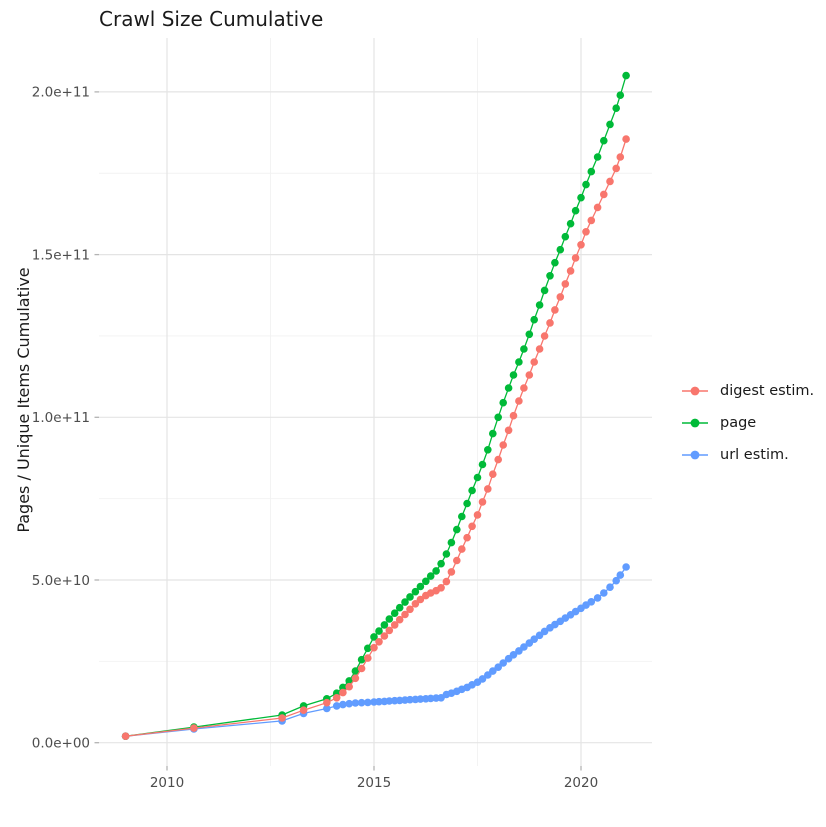  What do you see at coordinates (695, 391) in the screenshot?
I see `legend-key-digest-estim` at bounding box center [695, 391].